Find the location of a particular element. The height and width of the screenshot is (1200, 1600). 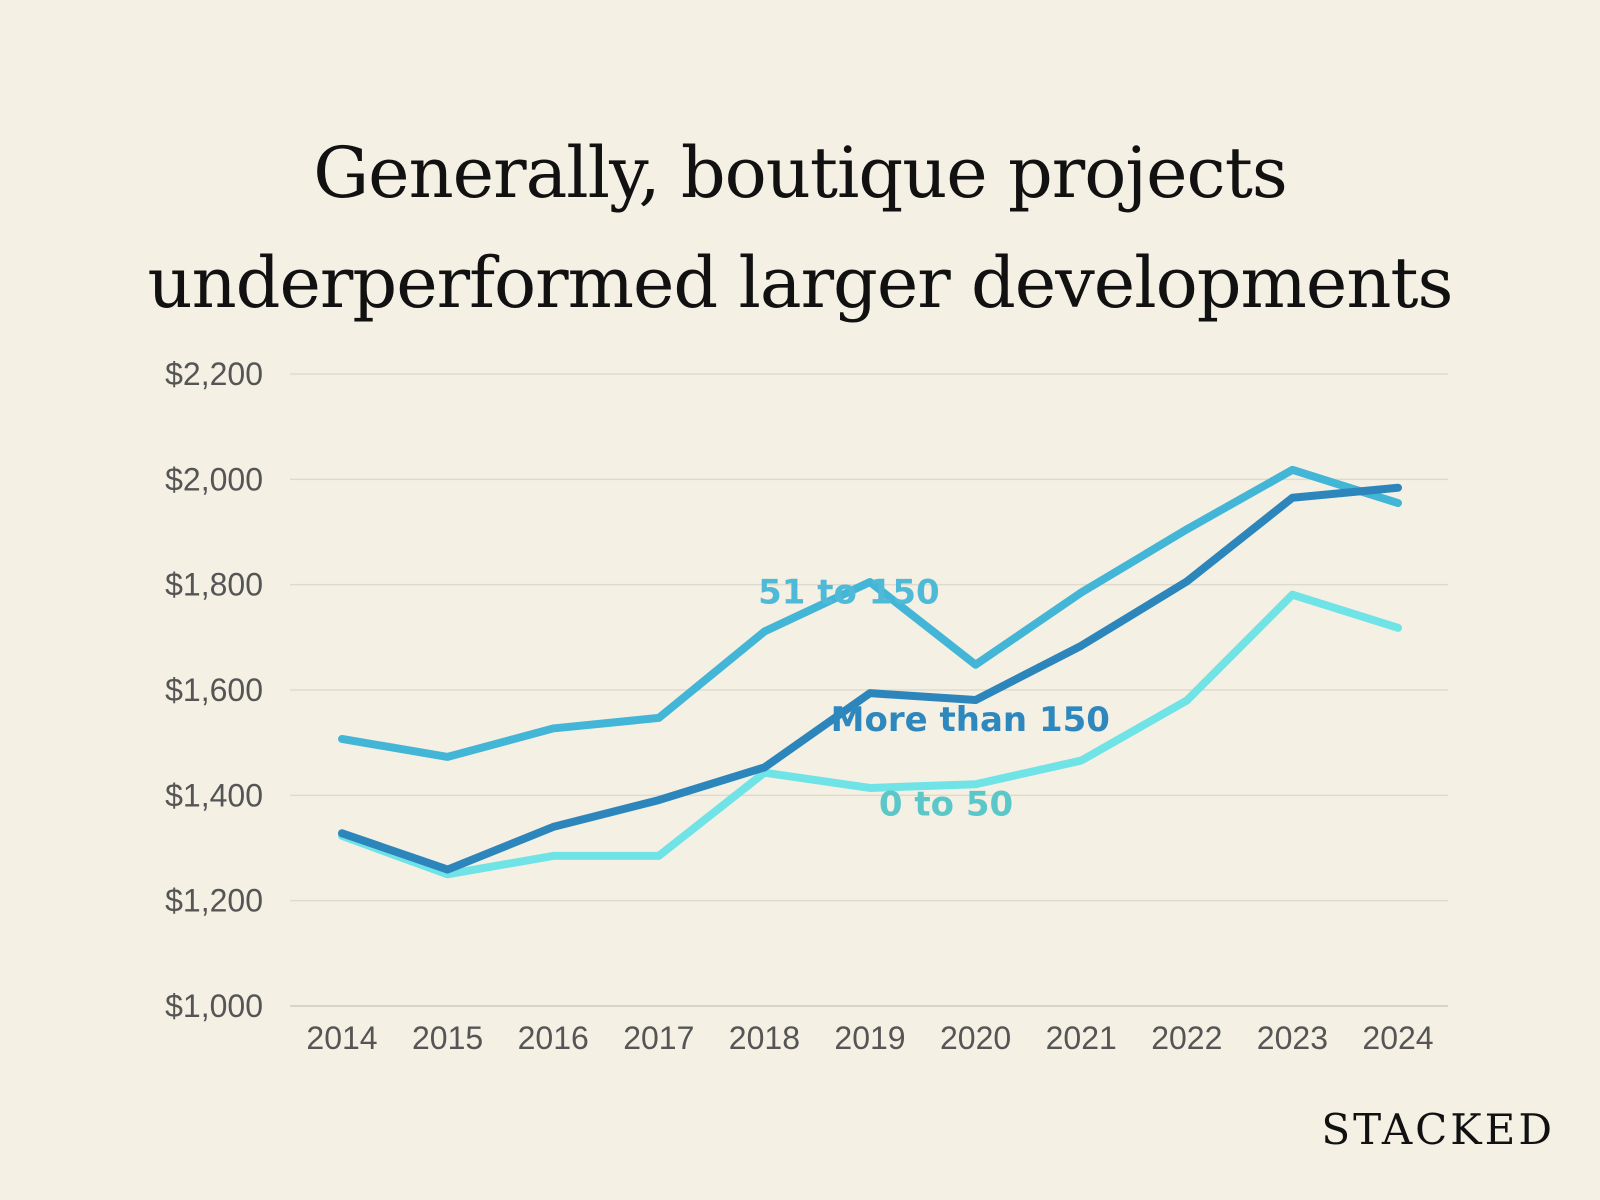

y-tick-label: $1,800 is located at coordinates (214, 585).